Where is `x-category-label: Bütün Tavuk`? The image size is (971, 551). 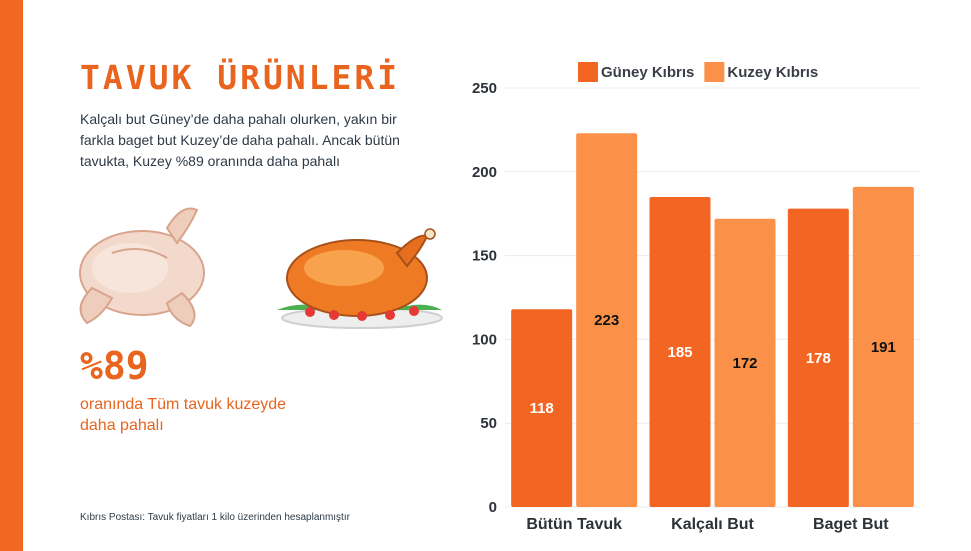
x-category-label: Bütün Tavuk is located at coordinates (574, 524).